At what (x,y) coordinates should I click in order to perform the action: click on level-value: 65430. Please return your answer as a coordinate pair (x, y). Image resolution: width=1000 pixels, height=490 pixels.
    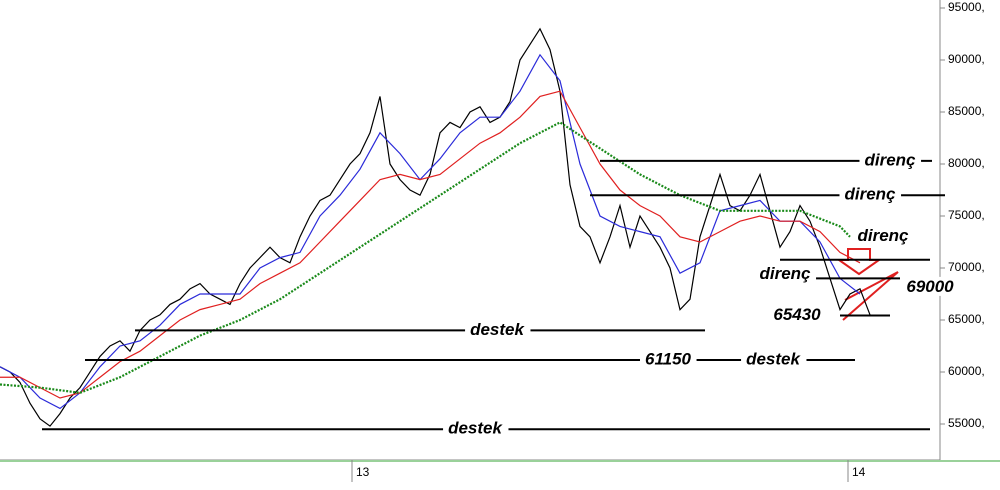
    Looking at the image, I should click on (797, 314).